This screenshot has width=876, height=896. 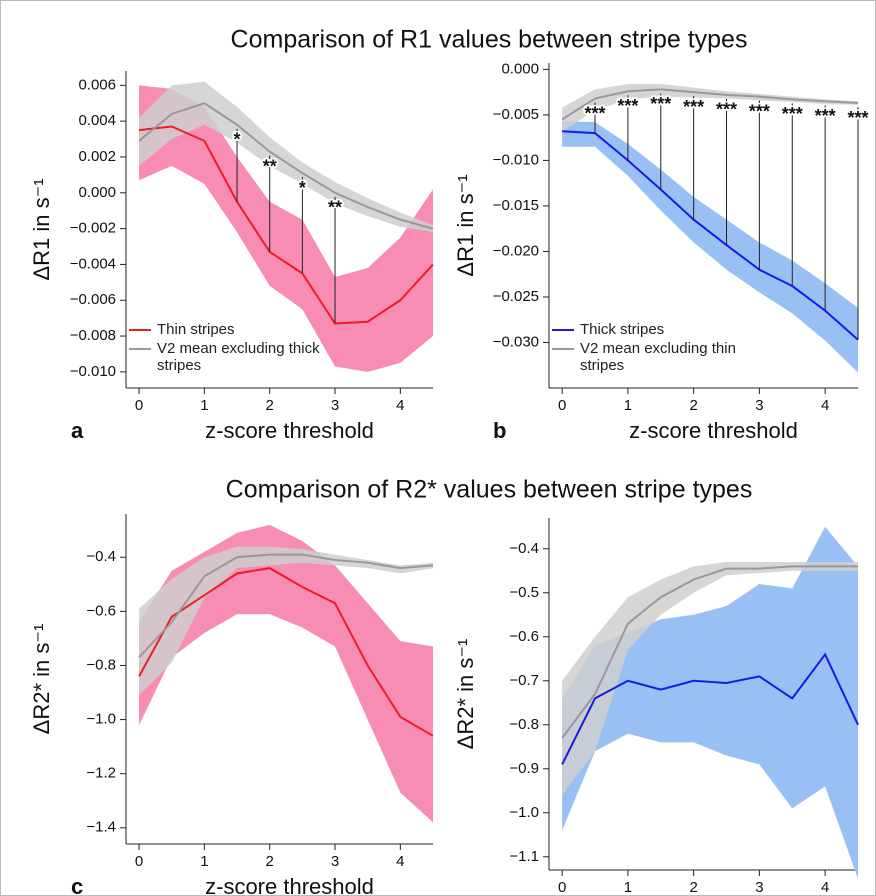 I want to click on y-tick-label: −0.025, so click(x=516, y=296).